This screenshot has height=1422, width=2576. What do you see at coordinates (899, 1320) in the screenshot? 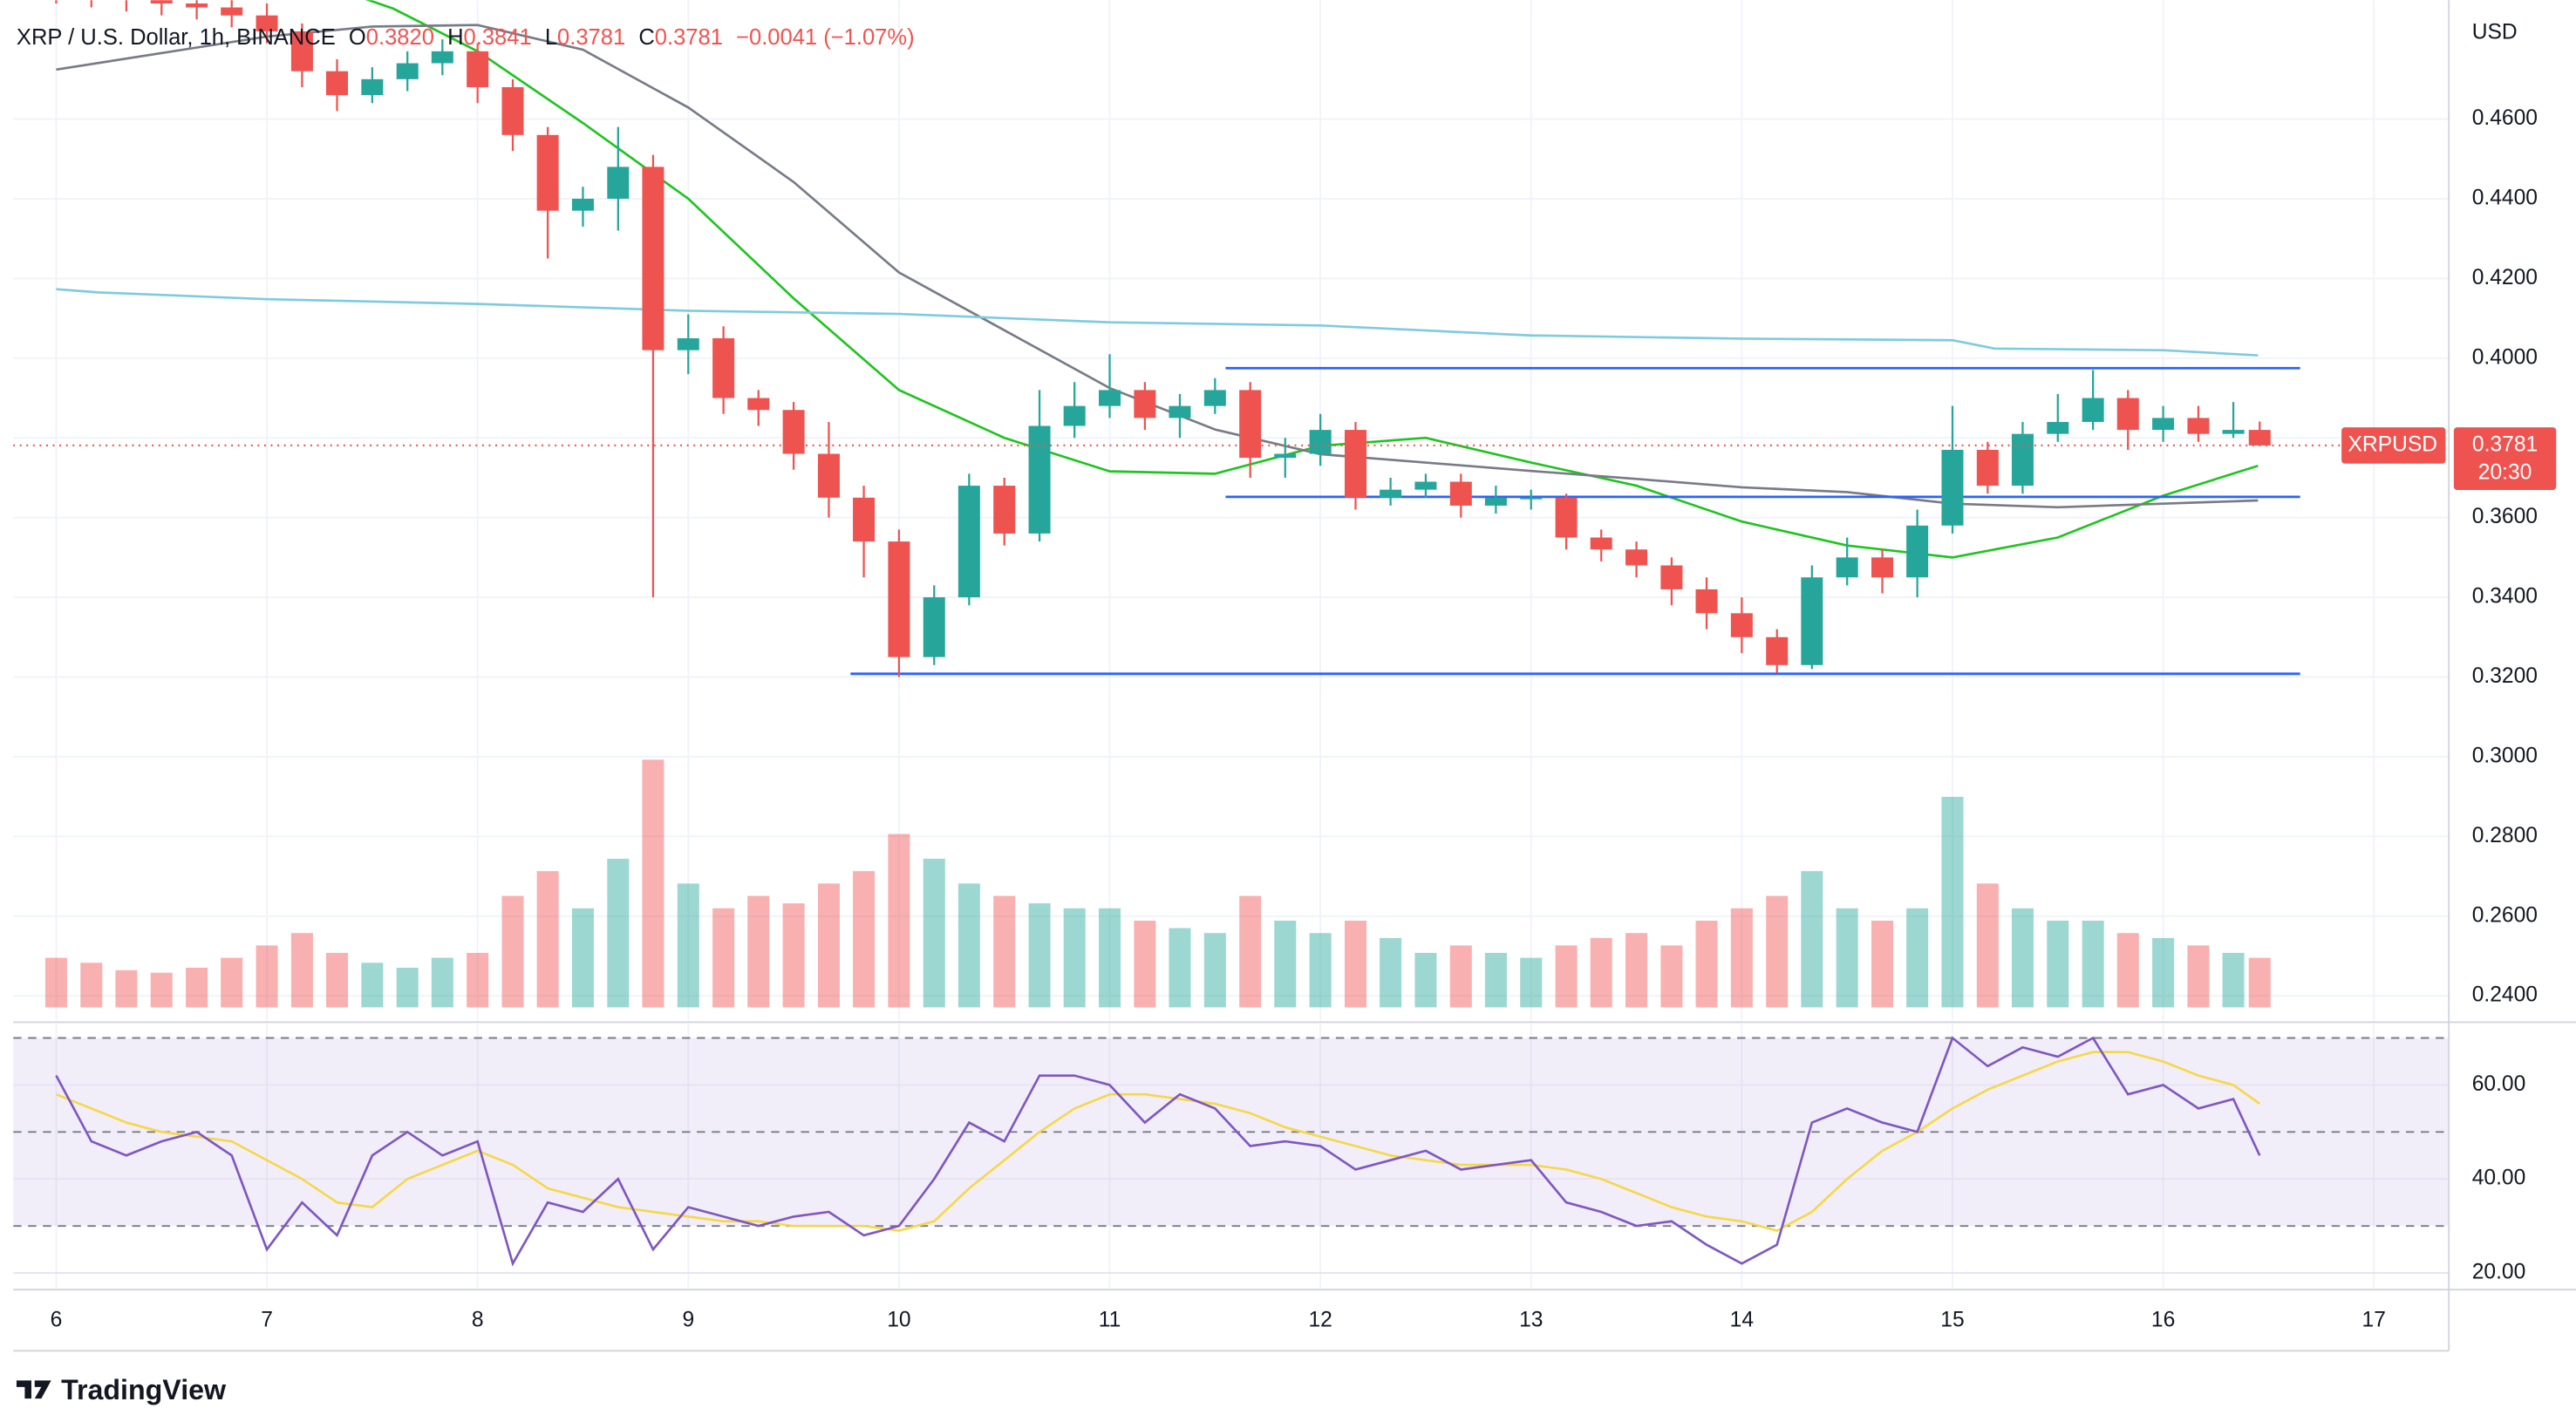
I see `x-tick-label: 10` at bounding box center [899, 1320].